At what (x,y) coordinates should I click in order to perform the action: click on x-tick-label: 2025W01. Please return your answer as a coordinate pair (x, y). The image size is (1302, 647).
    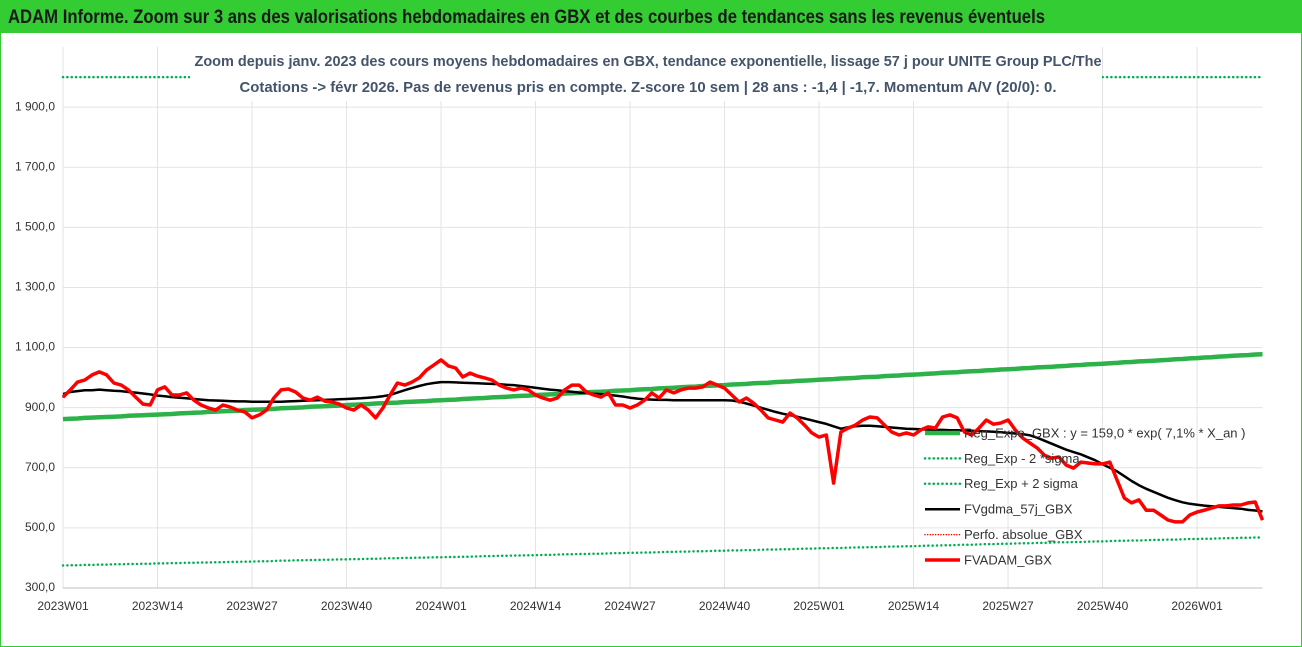
    Looking at the image, I should click on (819, 606).